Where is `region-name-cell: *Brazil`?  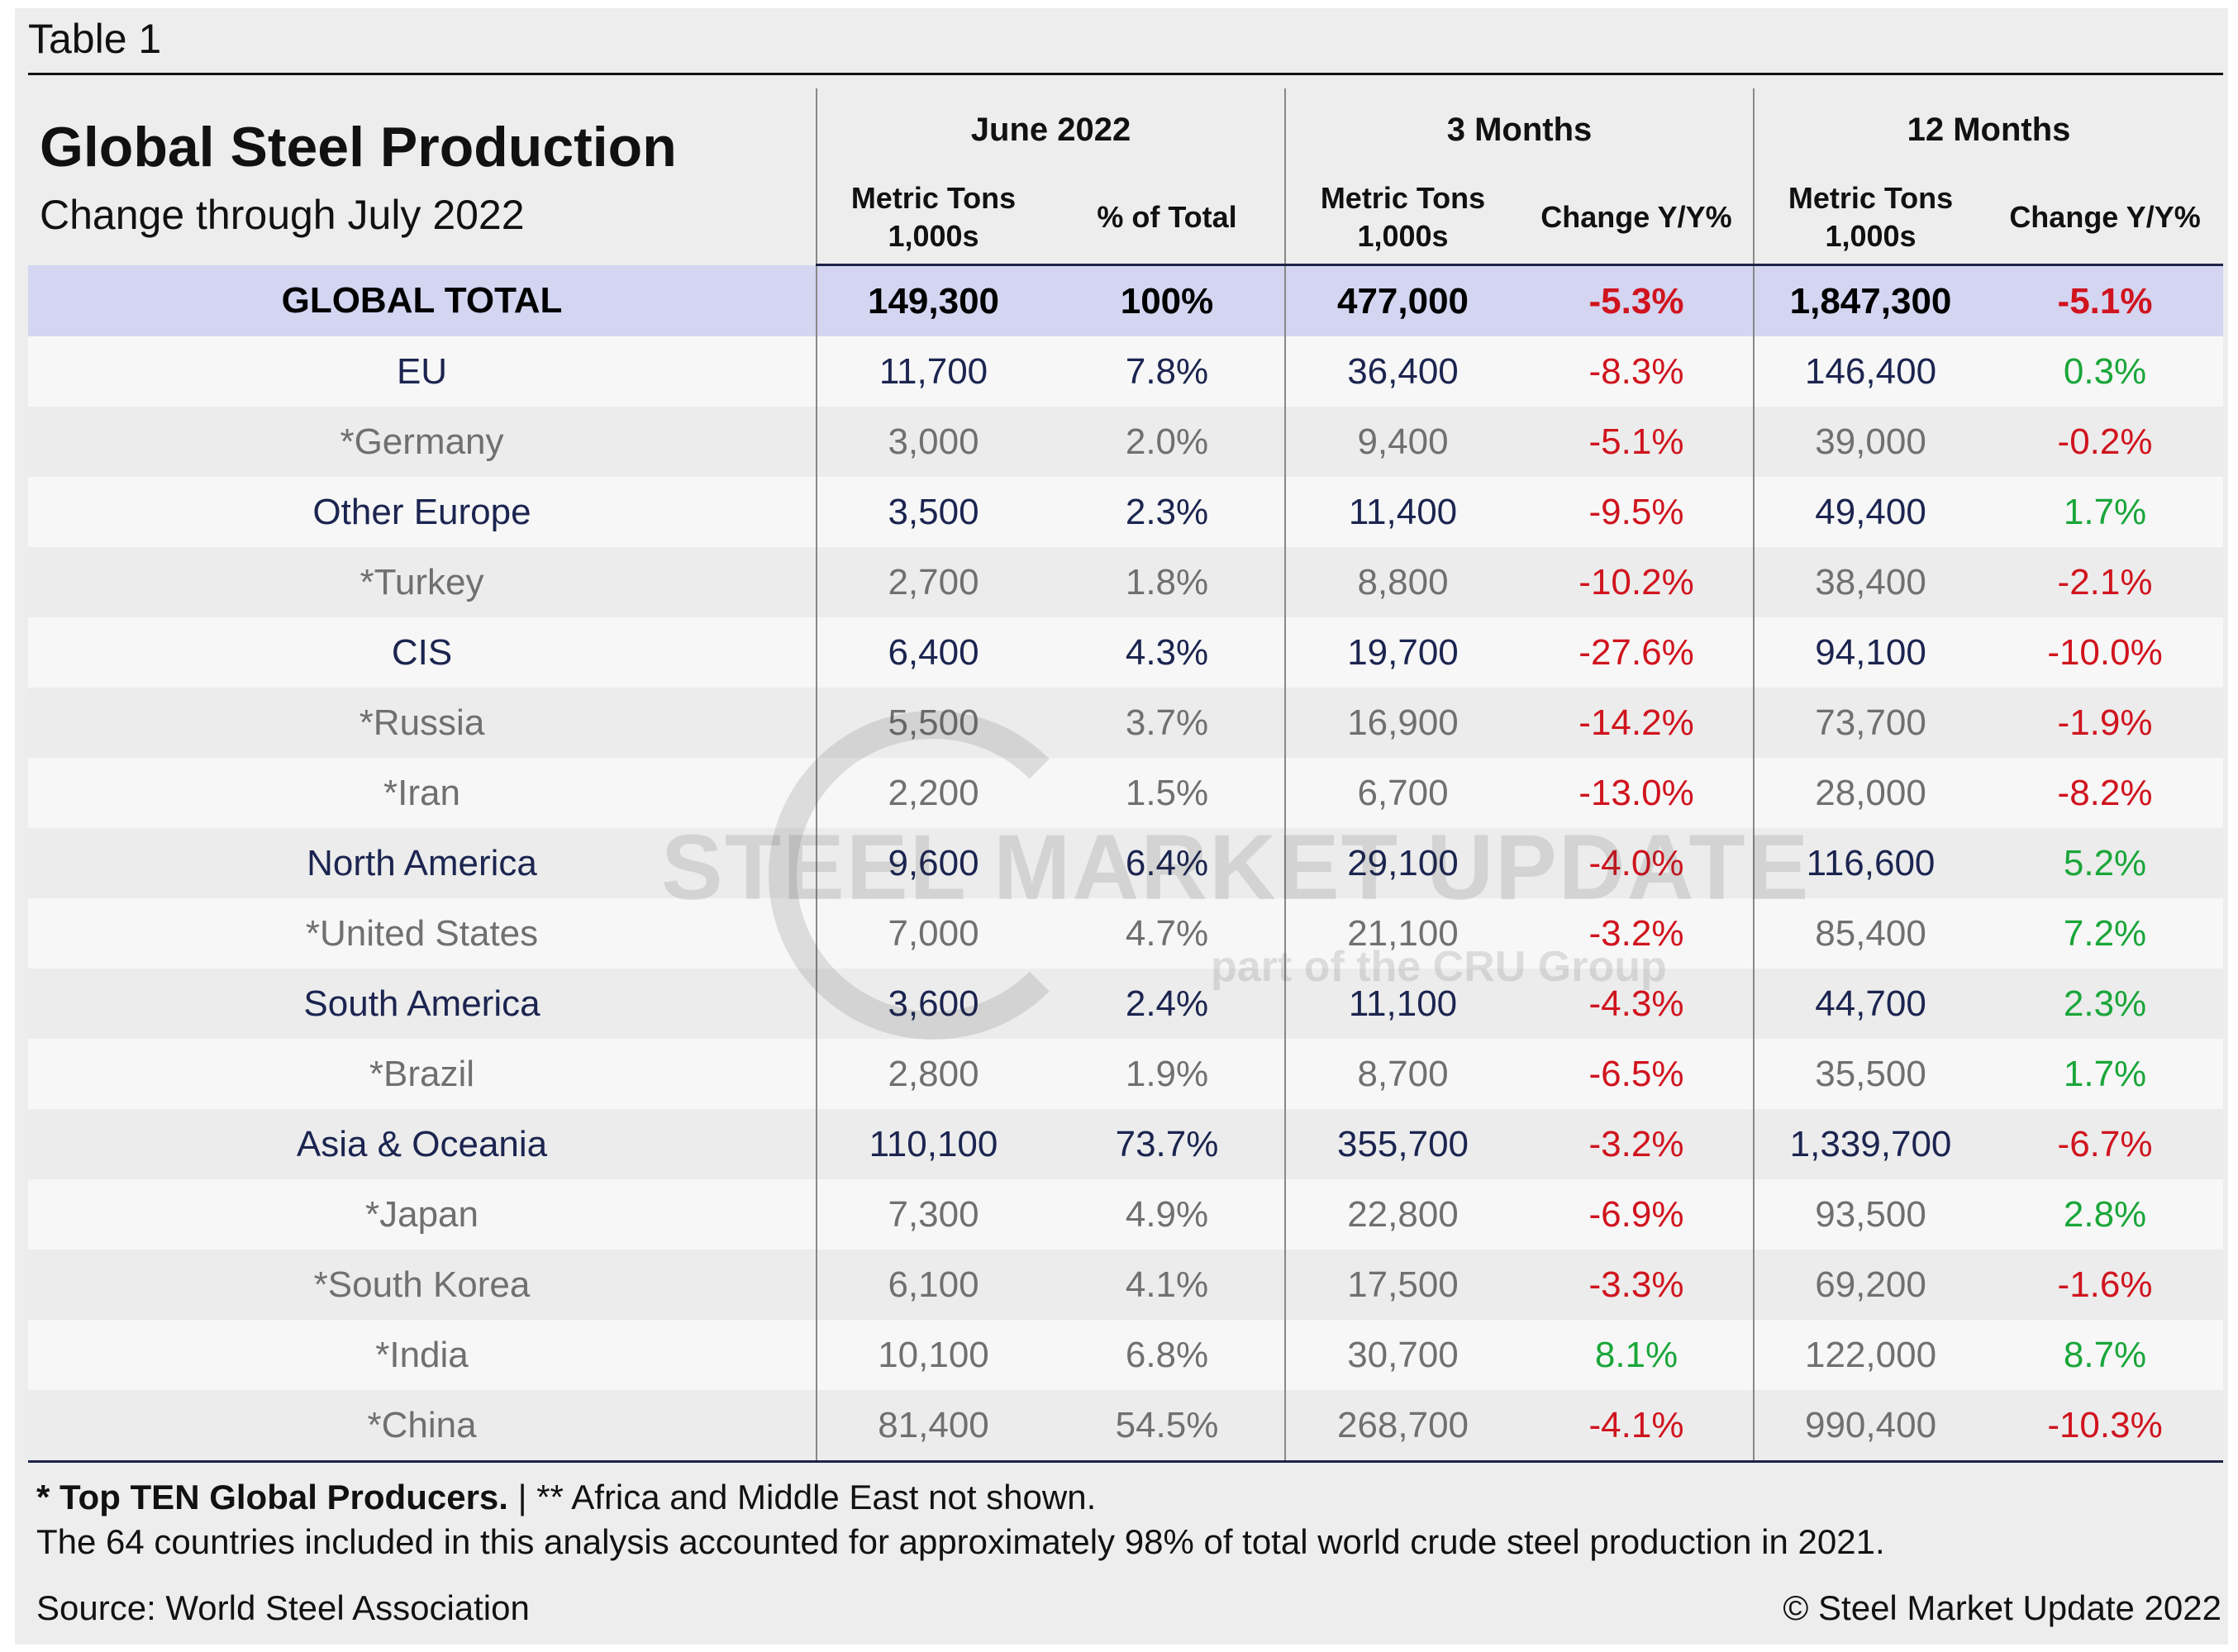 region-name-cell: *Brazil is located at coordinates (422, 1074).